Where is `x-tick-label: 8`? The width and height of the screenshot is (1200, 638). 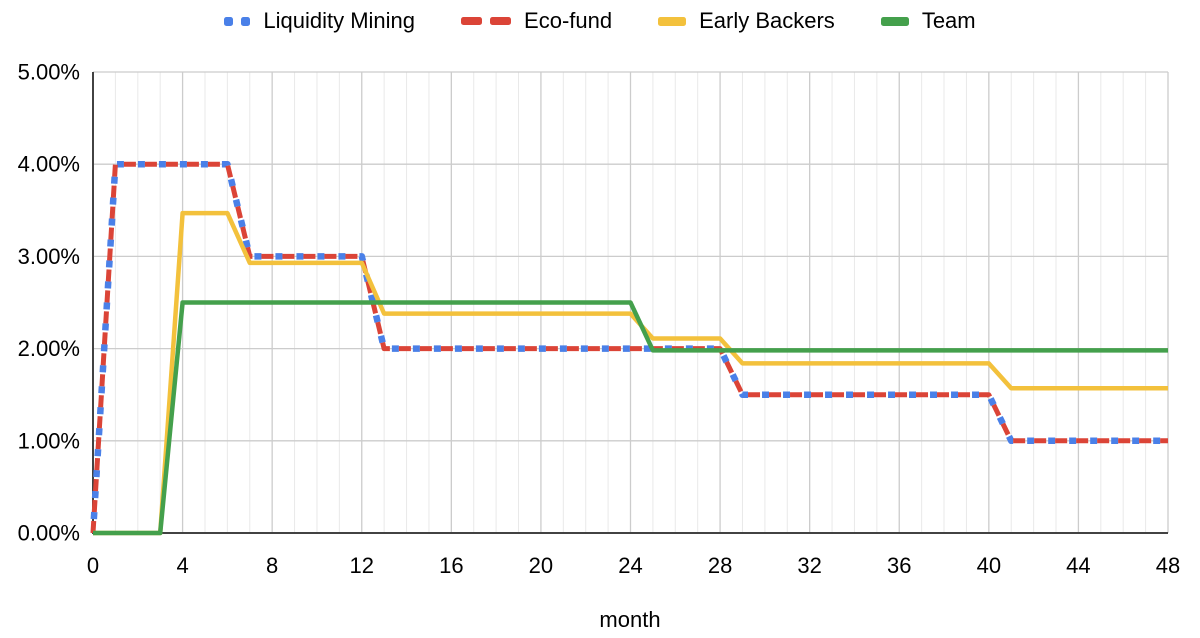
x-tick-label: 8 is located at coordinates (272, 565).